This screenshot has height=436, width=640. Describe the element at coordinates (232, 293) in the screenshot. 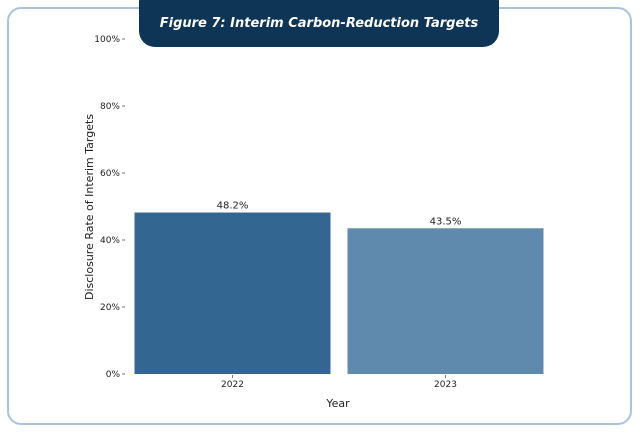

I see `bar-2022` at that location.